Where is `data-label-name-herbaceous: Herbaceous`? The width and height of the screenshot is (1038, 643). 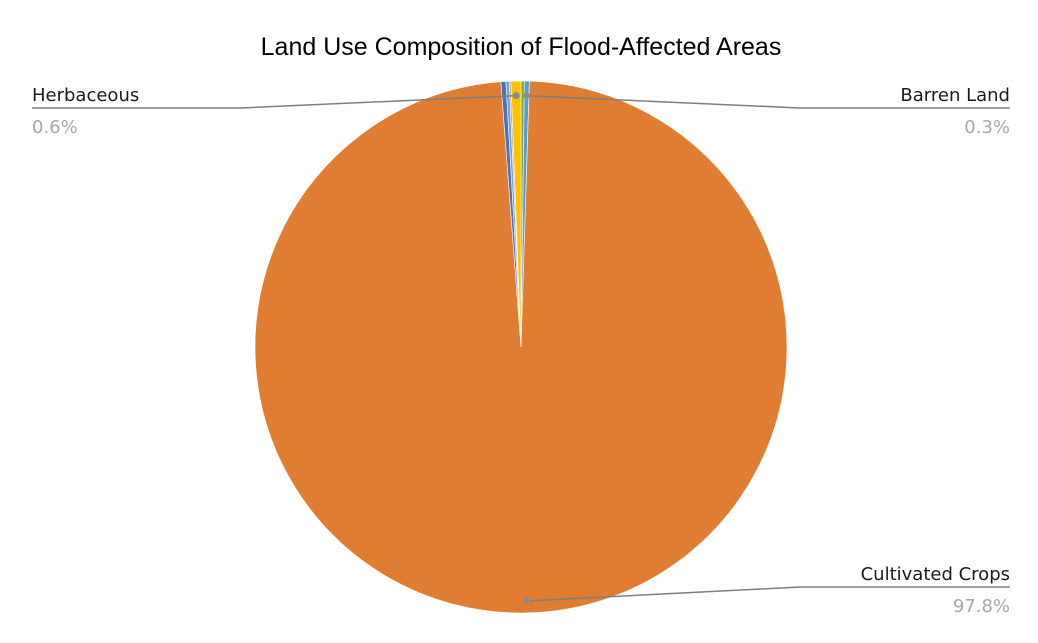
data-label-name-herbaceous: Herbaceous is located at coordinates (85, 95).